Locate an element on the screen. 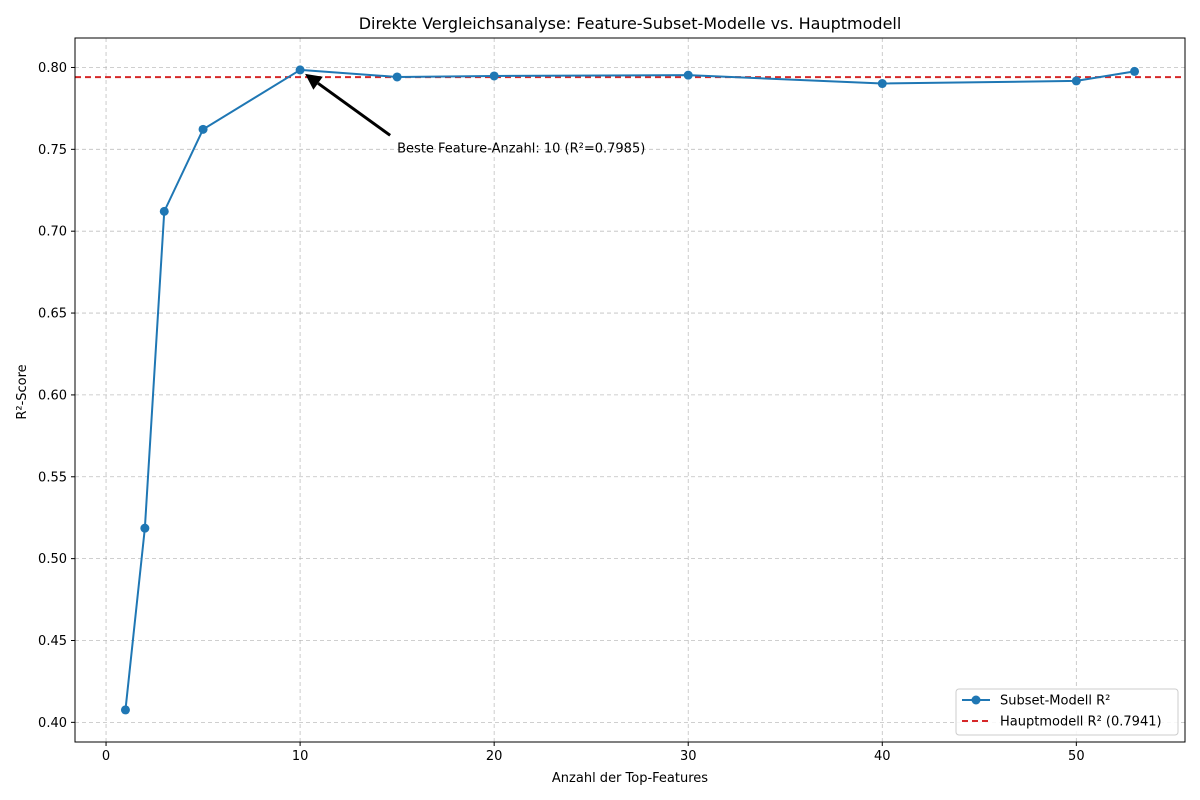  annotation-arrow-line is located at coordinates (354, 109).